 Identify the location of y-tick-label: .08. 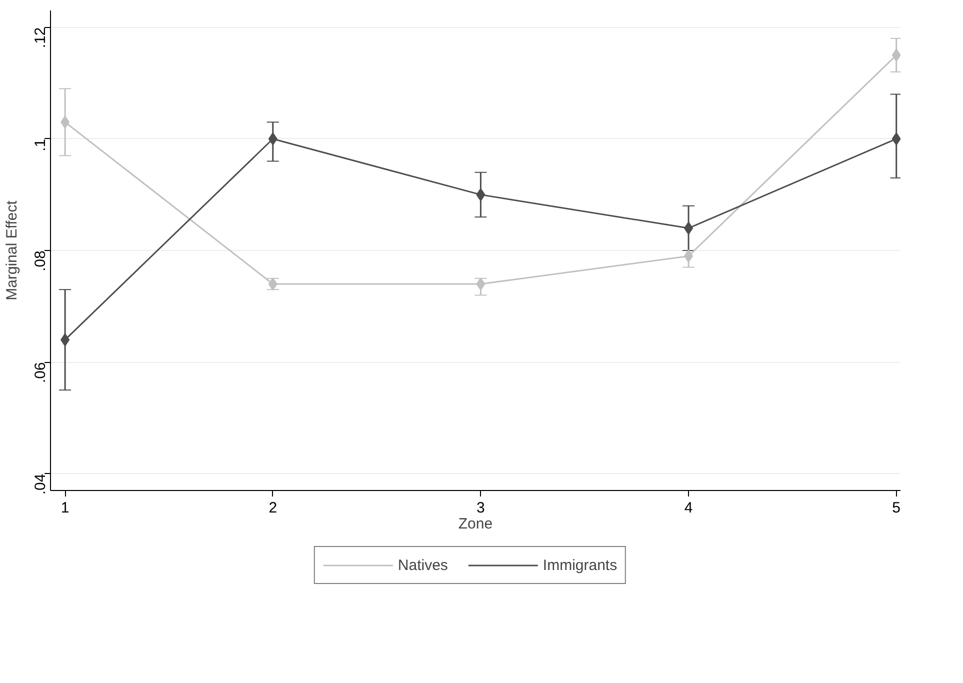
(40, 261).